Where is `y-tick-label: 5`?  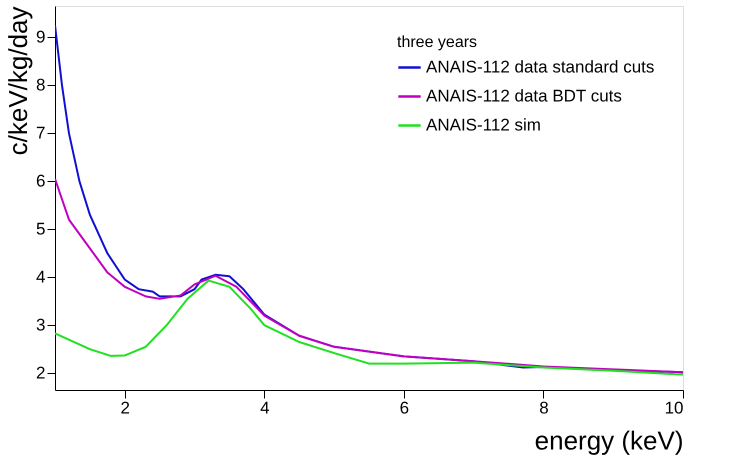 y-tick-label: 5 is located at coordinates (41, 229).